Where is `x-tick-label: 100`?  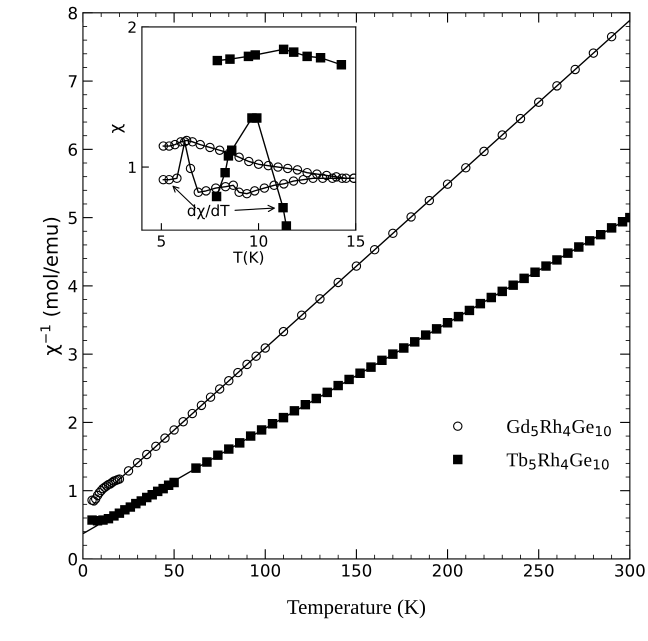 x-tick-label: 100 is located at coordinates (265, 570).